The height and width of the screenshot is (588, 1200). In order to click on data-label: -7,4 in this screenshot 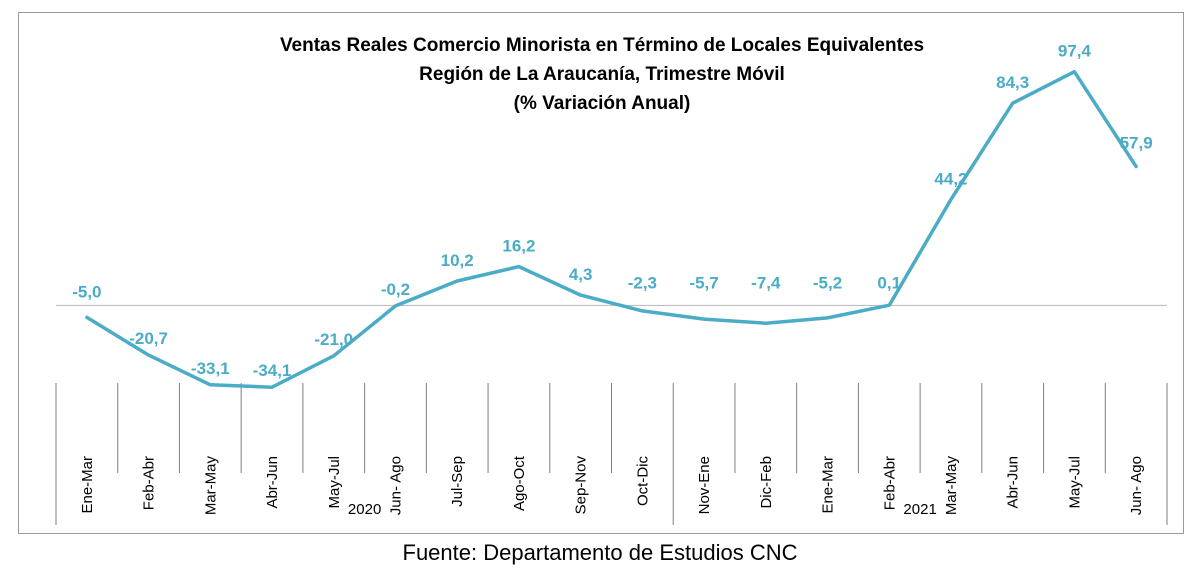, I will do `click(766, 282)`.